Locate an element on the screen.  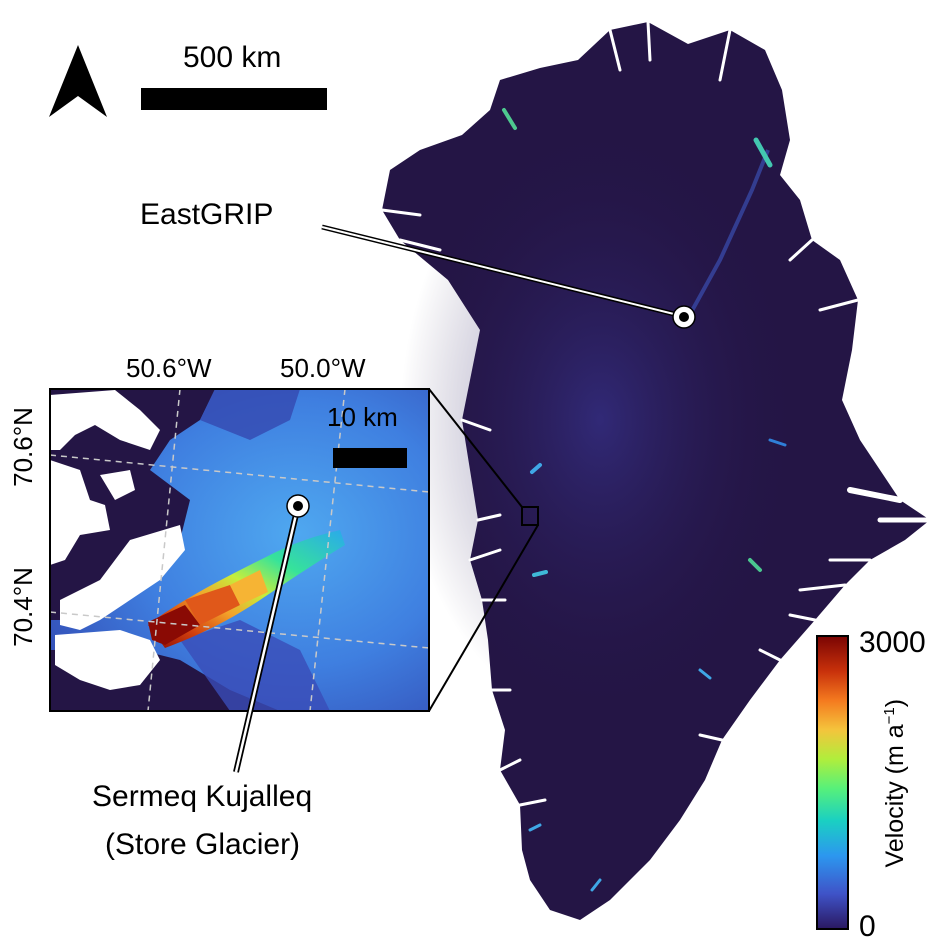
colorbar-min-label: 0 is located at coordinates (867, 926).